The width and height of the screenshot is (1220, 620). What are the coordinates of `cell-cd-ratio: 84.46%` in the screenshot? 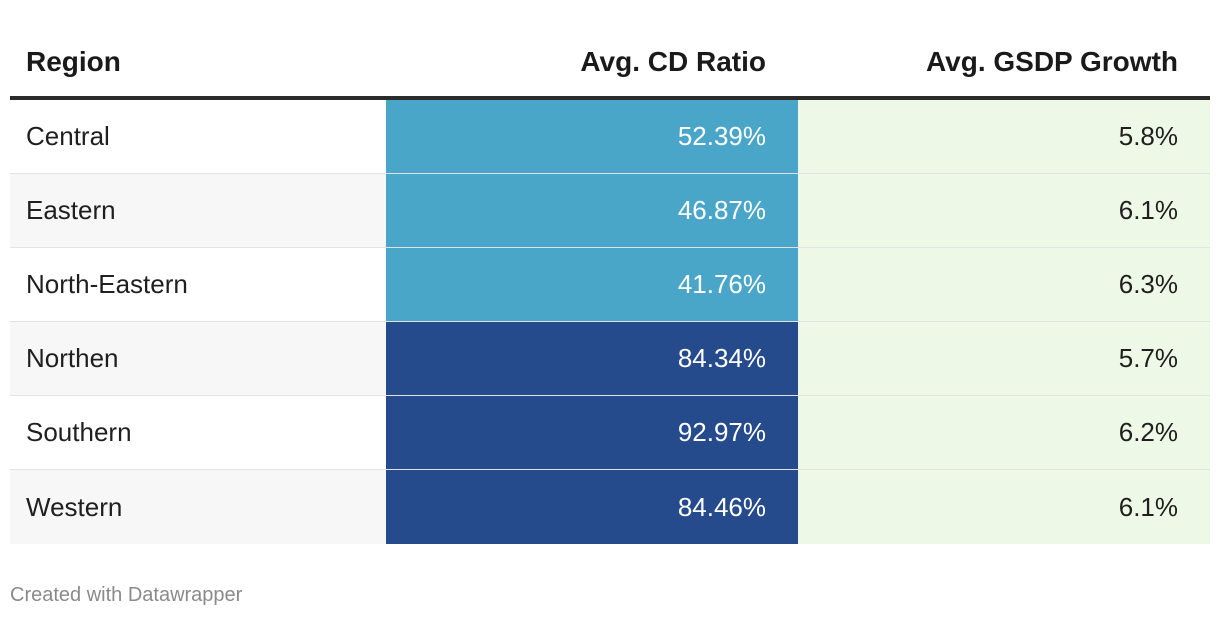 It's located at (592, 507).